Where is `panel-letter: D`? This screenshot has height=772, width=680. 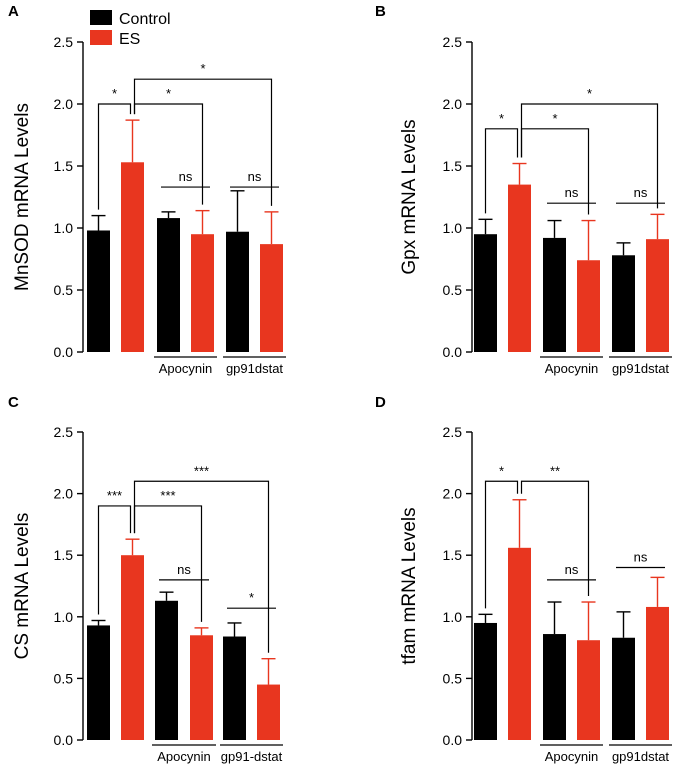
panel-letter: D is located at coordinates (380, 402).